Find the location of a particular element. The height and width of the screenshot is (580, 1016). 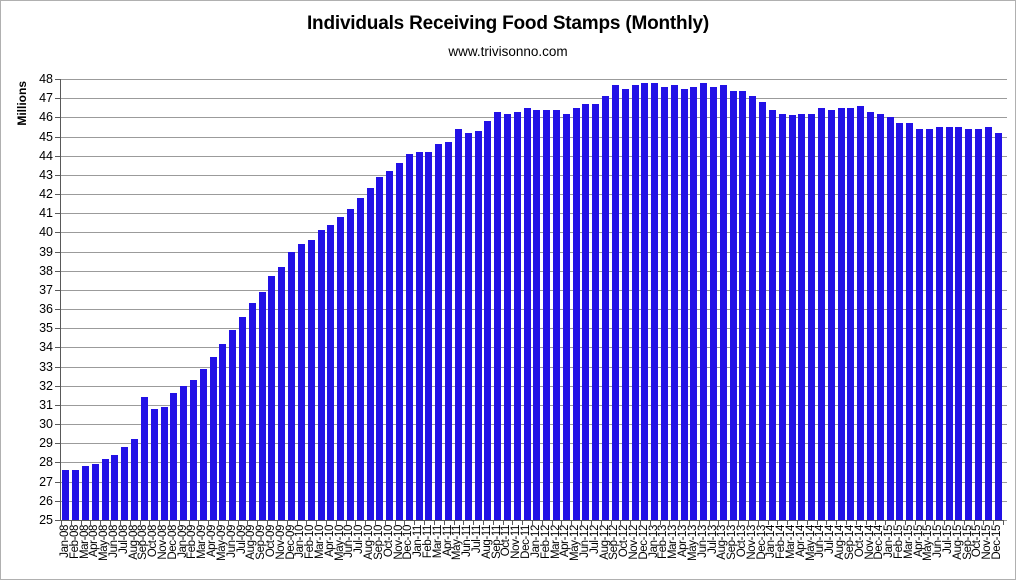

y-axis-tick-label: 35 is located at coordinates (46, 328).